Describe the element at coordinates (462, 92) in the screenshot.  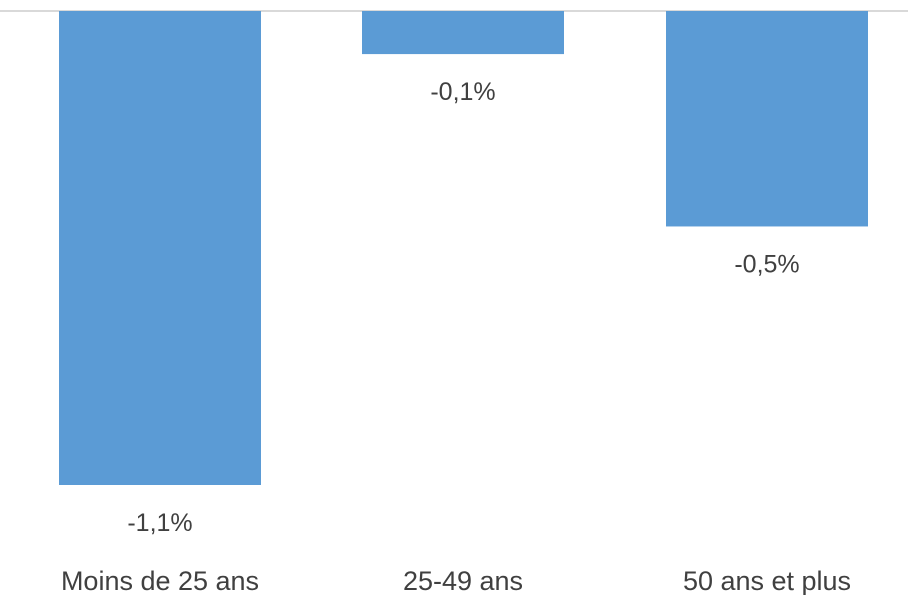
I see `data-label-2: -0,1%` at that location.